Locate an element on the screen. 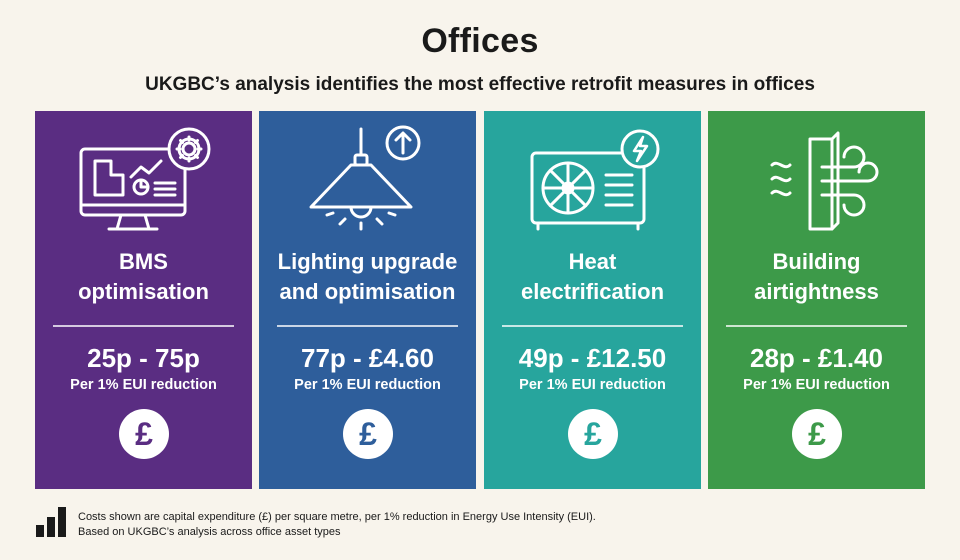  cost-range: 49p - £12.50 is located at coordinates (592, 358).